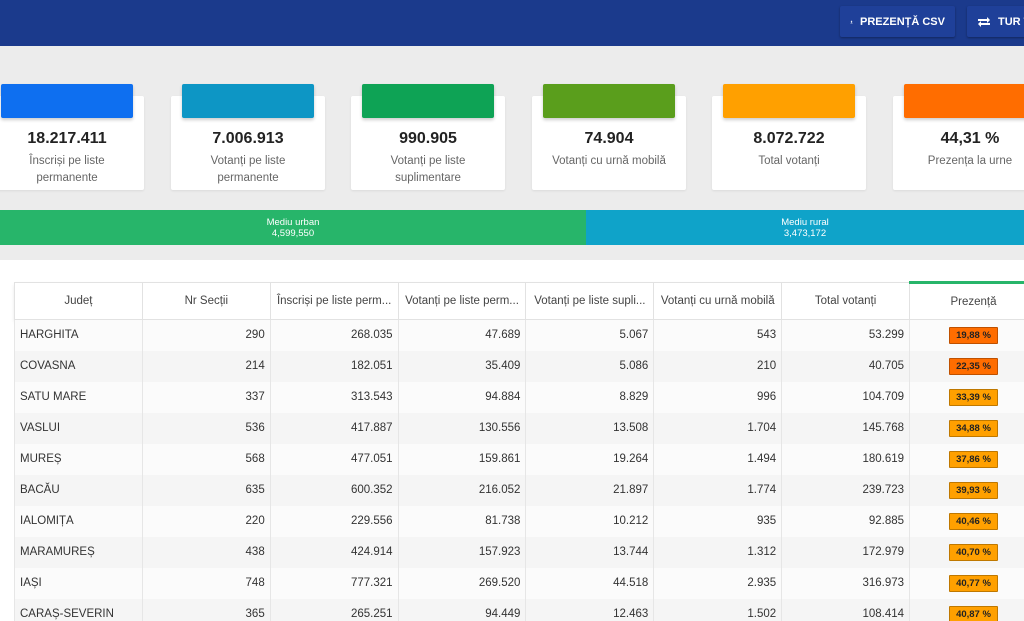 This screenshot has height=621, width=1024. What do you see at coordinates (805, 222) in the screenshot?
I see `rural-label: Mediu rural` at bounding box center [805, 222].